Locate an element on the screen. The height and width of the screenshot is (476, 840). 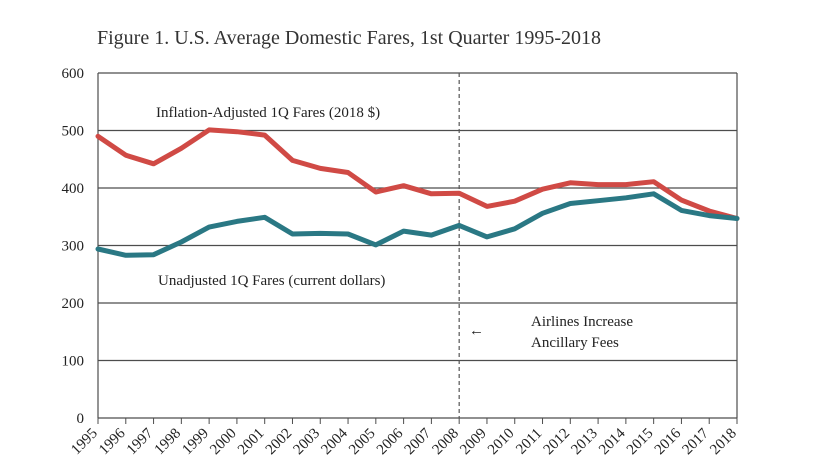
y-tick-label-300: 300 is located at coordinates (73, 247).